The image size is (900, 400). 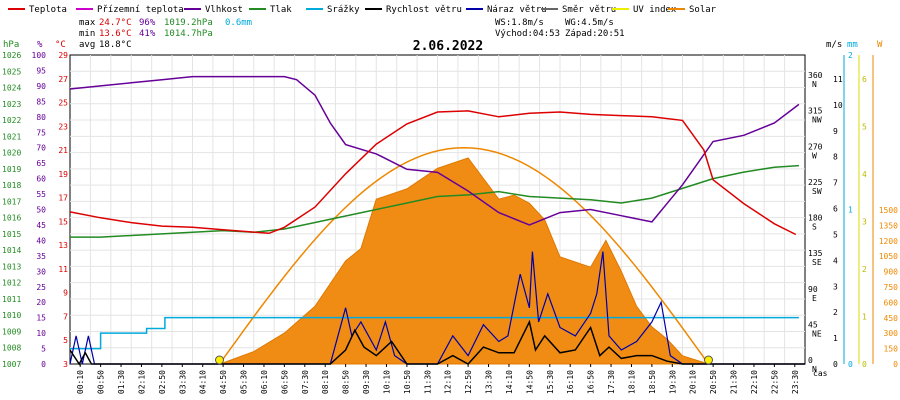 What do you see at coordinates (835, 183) in the screenshot?
I see `axis-ms-tick: 7` at bounding box center [835, 183].